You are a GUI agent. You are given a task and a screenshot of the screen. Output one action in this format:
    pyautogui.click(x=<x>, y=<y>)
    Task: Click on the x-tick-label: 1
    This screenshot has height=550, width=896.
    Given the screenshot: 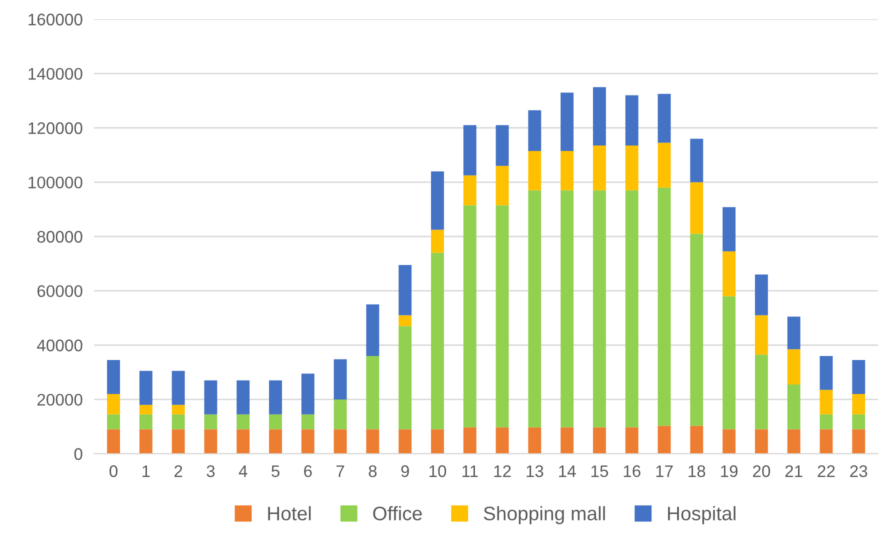 What is the action you would take?
    pyautogui.click(x=146, y=471)
    